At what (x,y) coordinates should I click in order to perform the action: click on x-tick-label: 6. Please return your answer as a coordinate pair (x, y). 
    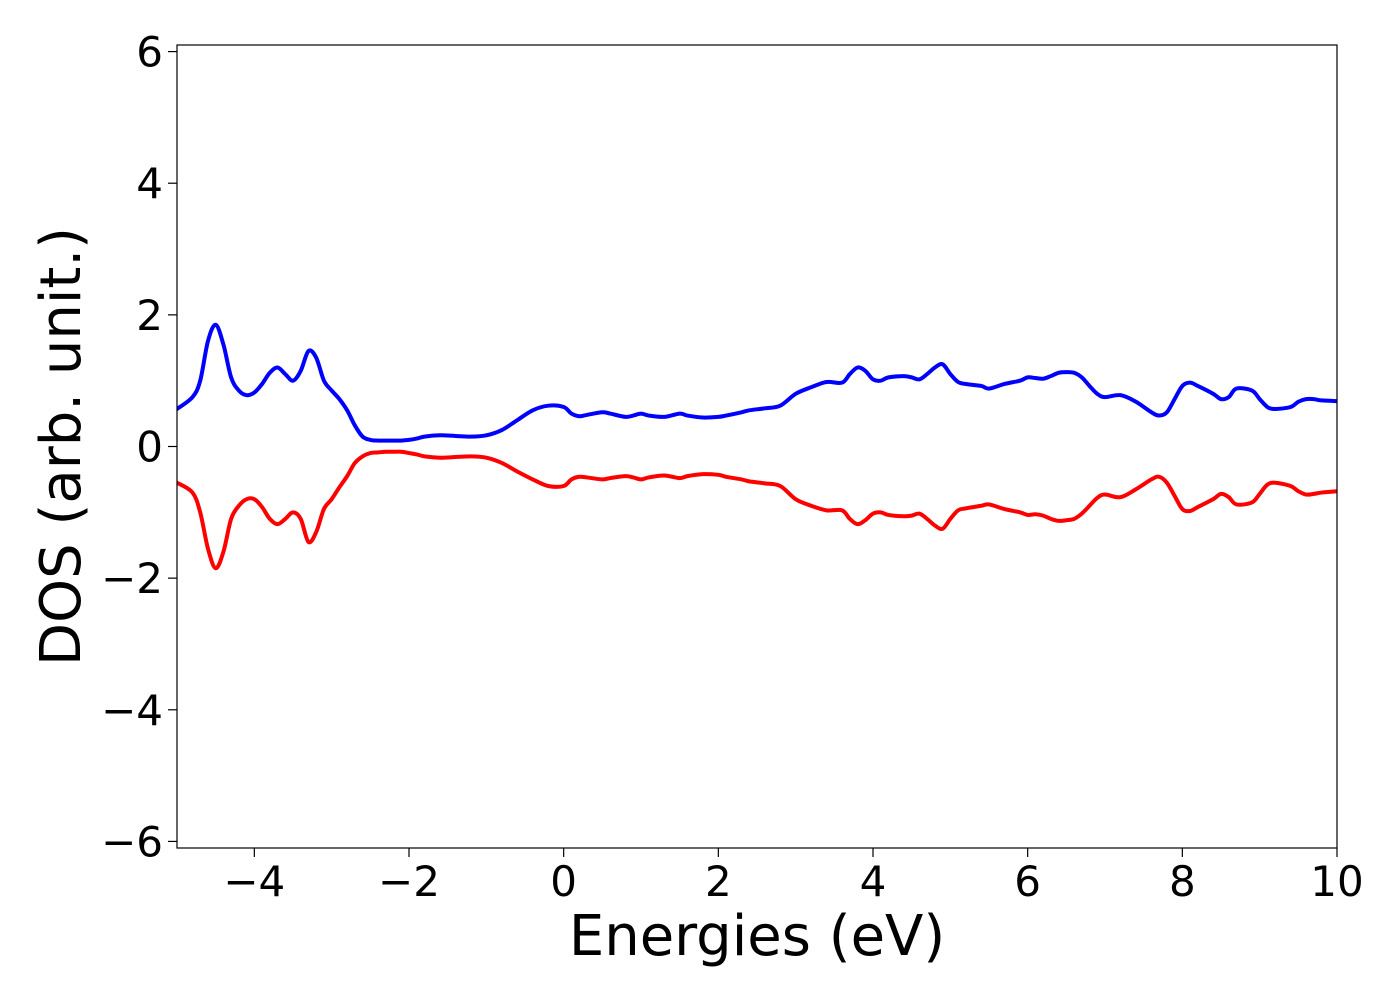
    Looking at the image, I should click on (1027, 881).